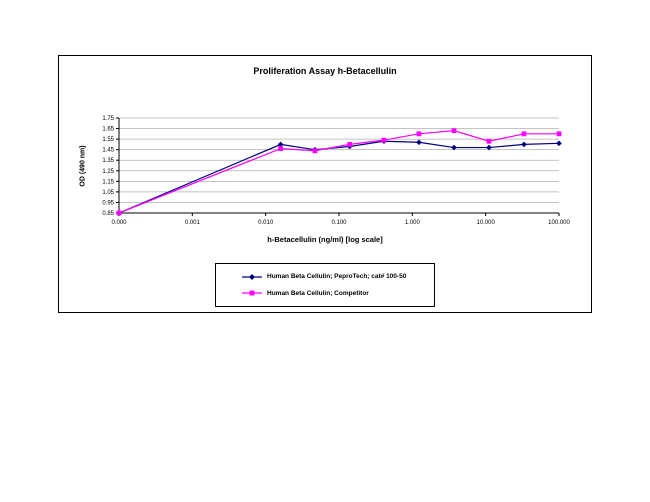  I want to click on x-tick-label: 100.000, so click(559, 223).